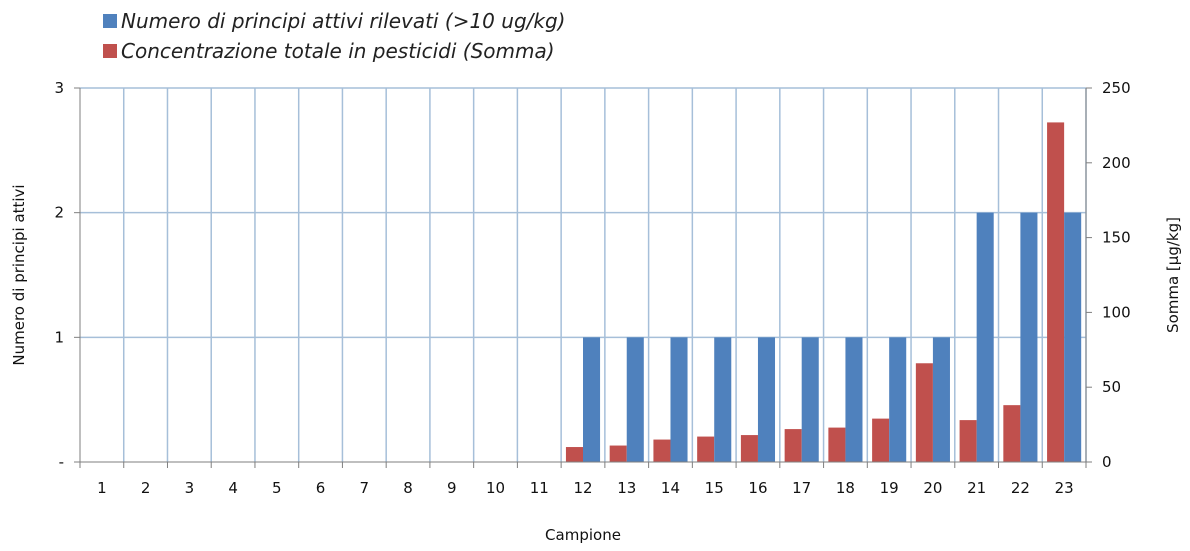 The image size is (1190, 551). Describe the element at coordinates (408, 488) in the screenshot. I see `x-tick-label: 8` at that location.